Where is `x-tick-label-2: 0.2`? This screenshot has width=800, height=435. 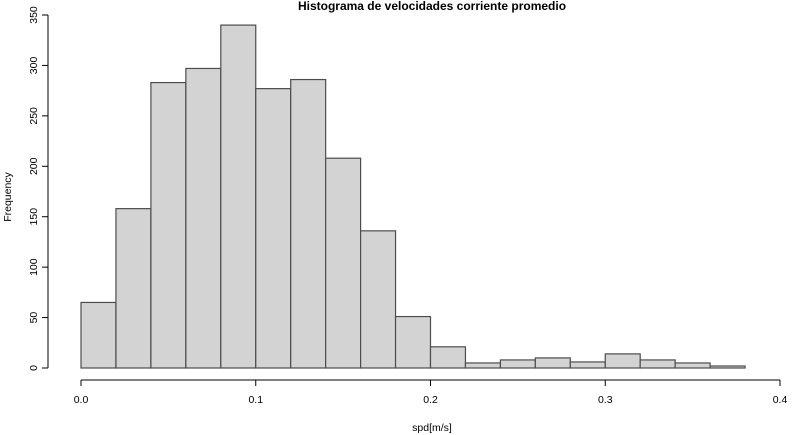
x-tick-label-2: 0.2 is located at coordinates (430, 400).